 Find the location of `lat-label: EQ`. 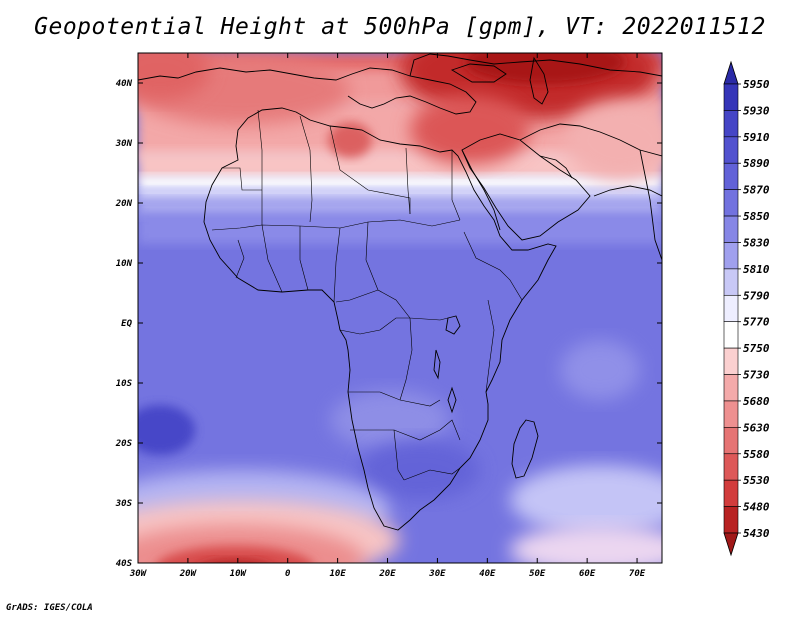

lat-label: EQ is located at coordinates (126, 324).